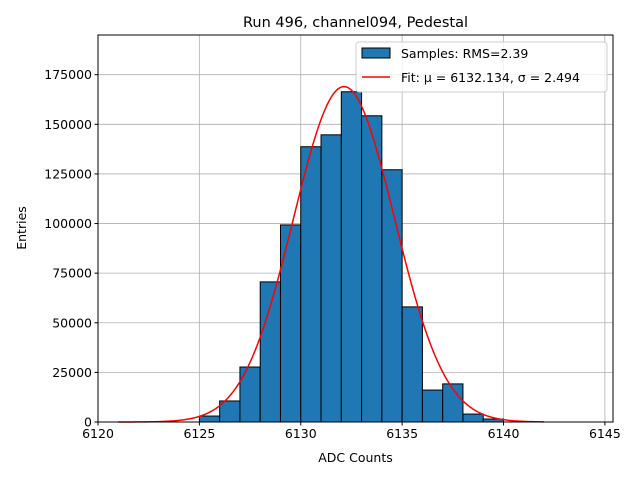 This screenshot has height=480, width=640. What do you see at coordinates (68, 124) in the screenshot?
I see `y-tick-label: 150000` at bounding box center [68, 124].